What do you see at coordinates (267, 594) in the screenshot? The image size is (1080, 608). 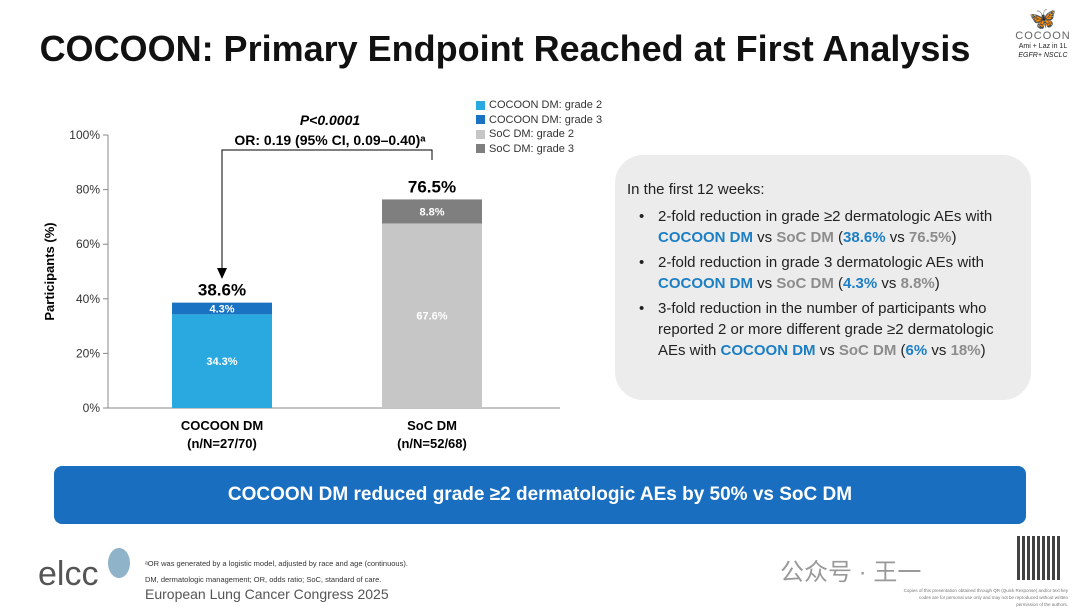 I see `congress-name: European Lung Cancer Congress 2025` at bounding box center [267, 594].